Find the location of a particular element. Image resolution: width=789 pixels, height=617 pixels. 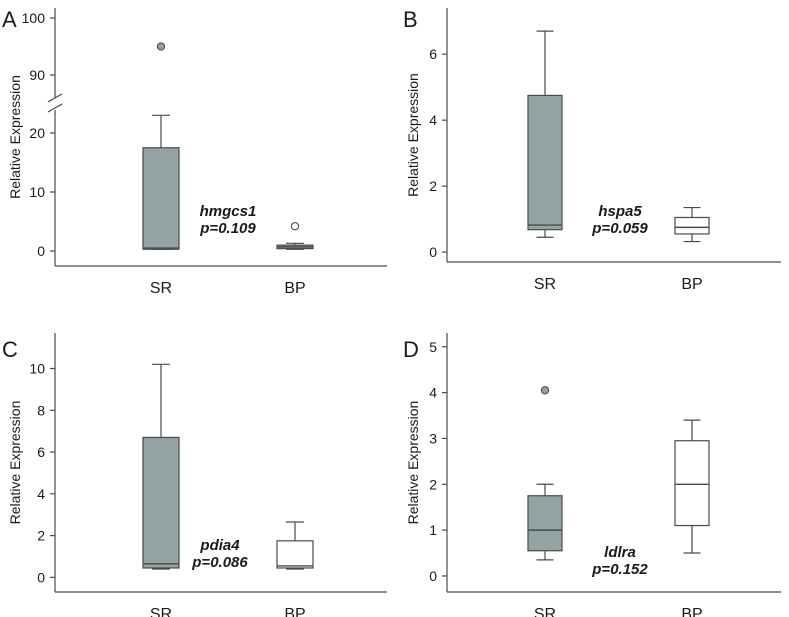

p-value-label: p=0.086 is located at coordinates (219, 562).